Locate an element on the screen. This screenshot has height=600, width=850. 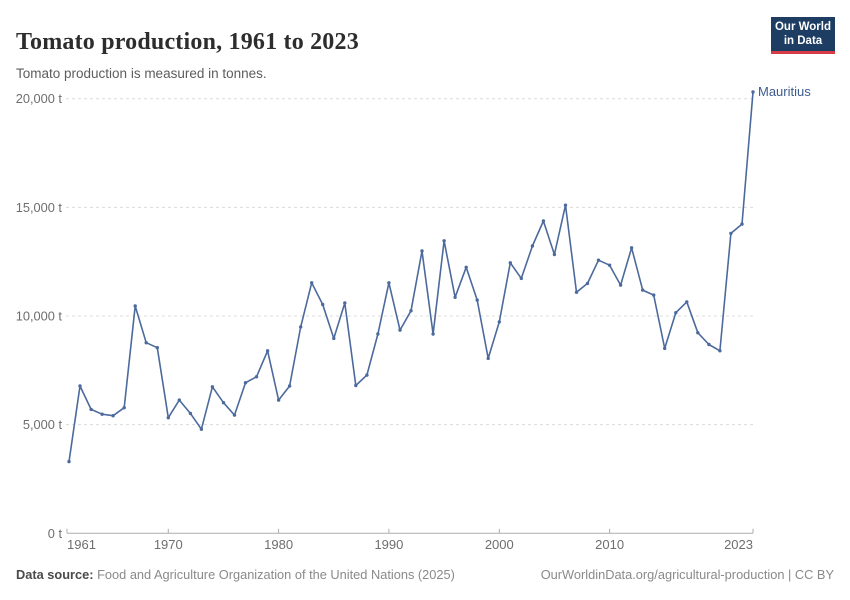
chart-subtitle: Tomato production is measured in tonnes. is located at coordinates (141, 73).